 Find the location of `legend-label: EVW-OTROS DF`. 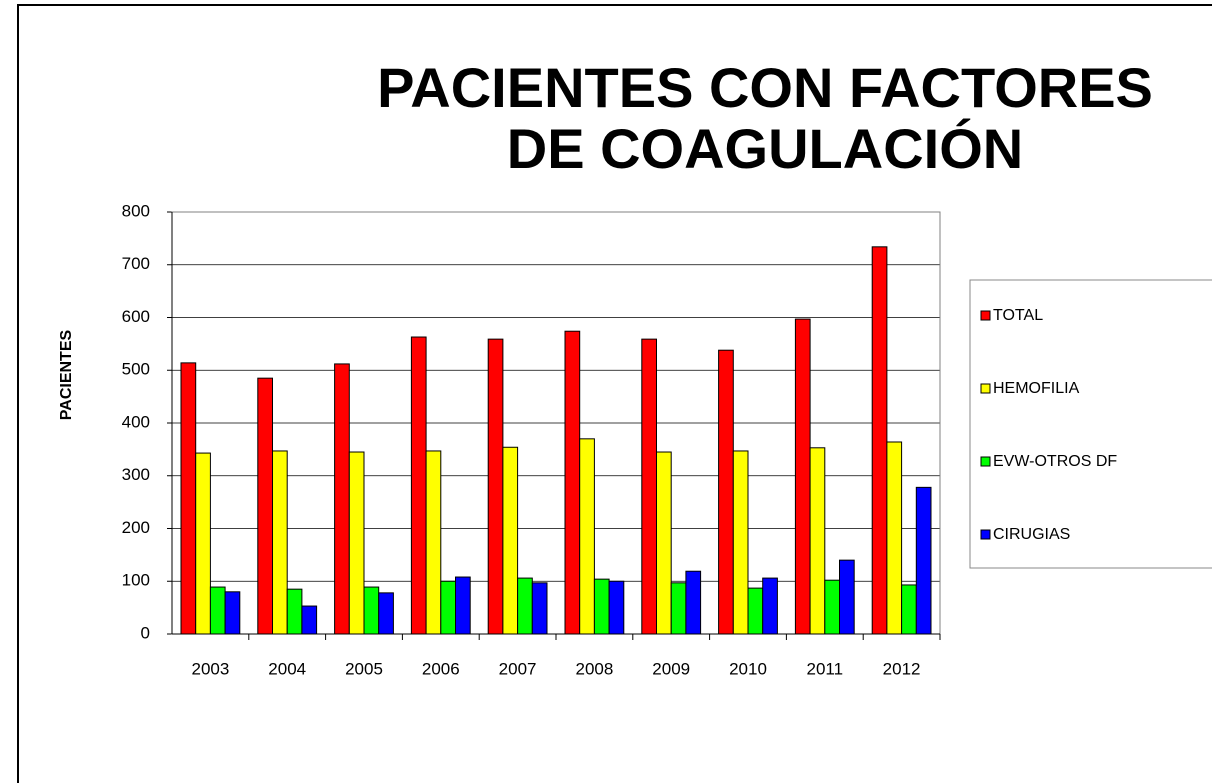

legend-label: EVW-OTROS DF is located at coordinates (1055, 461).